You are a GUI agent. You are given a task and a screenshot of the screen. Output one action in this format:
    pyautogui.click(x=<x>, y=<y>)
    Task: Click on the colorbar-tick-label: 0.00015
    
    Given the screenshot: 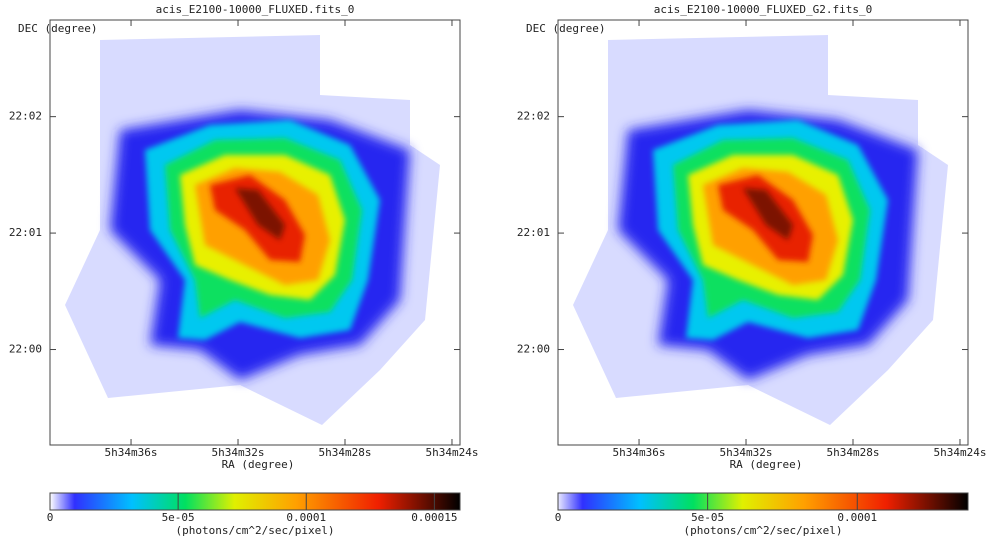 What is the action you would take?
    pyautogui.click(x=434, y=517)
    